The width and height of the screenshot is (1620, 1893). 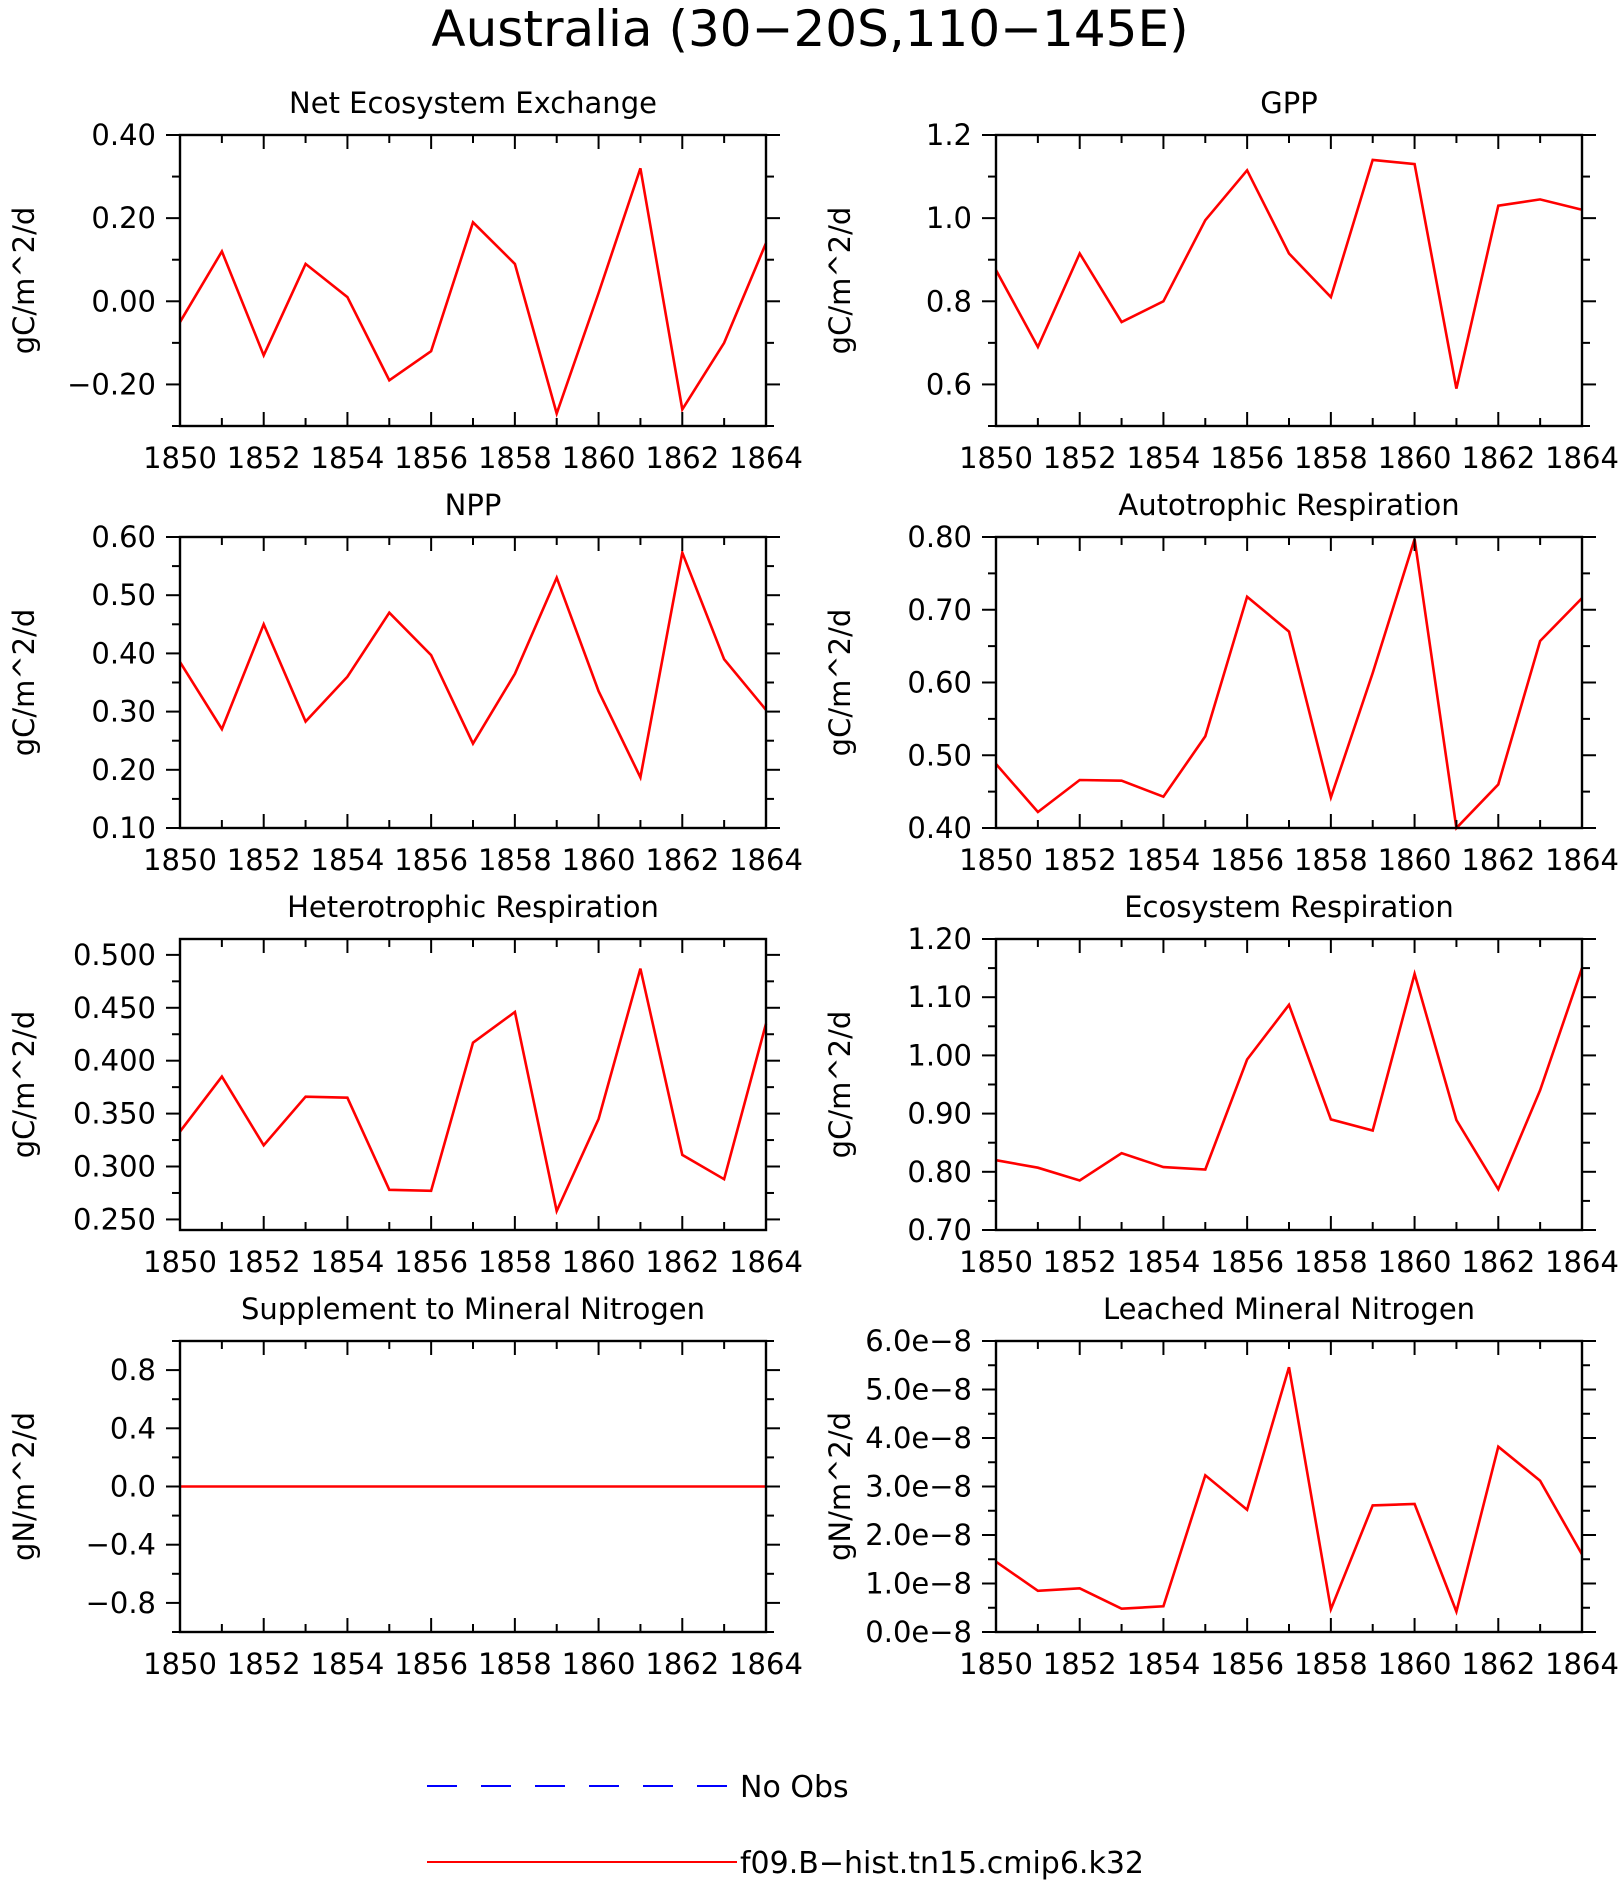 I want to click on y-tick-label: −0.8, so click(x=121, y=1603).